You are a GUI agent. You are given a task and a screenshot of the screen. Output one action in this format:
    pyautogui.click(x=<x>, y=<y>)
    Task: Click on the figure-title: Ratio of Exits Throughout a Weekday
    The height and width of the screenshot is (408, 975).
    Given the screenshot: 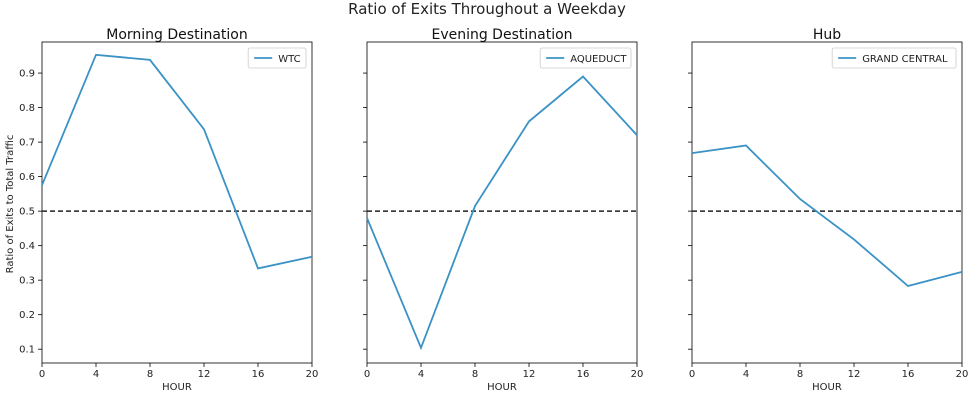 What is the action you would take?
    pyautogui.click(x=487, y=9)
    